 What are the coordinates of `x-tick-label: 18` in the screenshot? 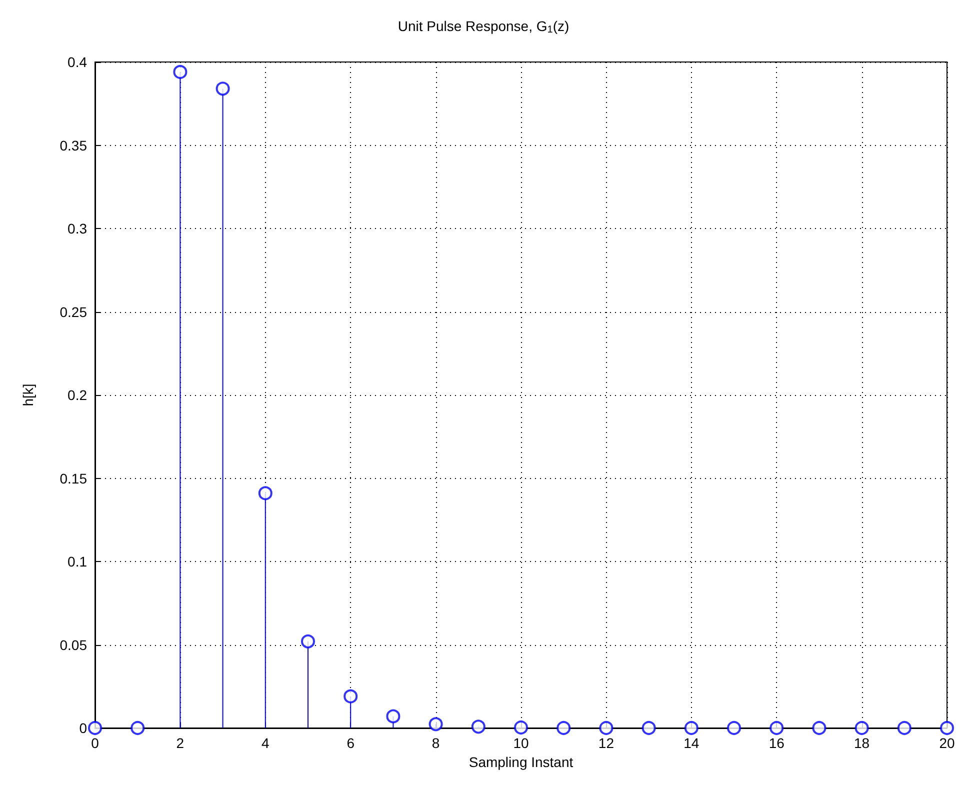 It's located at (862, 743).